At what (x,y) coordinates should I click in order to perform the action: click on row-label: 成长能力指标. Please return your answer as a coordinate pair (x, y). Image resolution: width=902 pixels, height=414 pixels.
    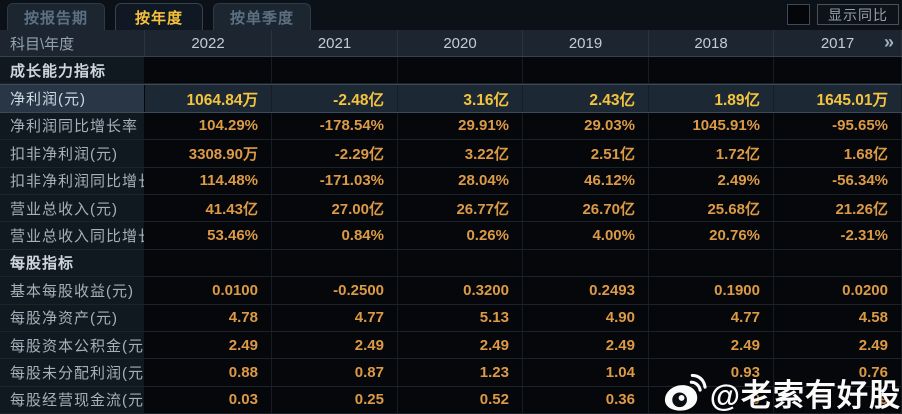
    Looking at the image, I should click on (72, 70).